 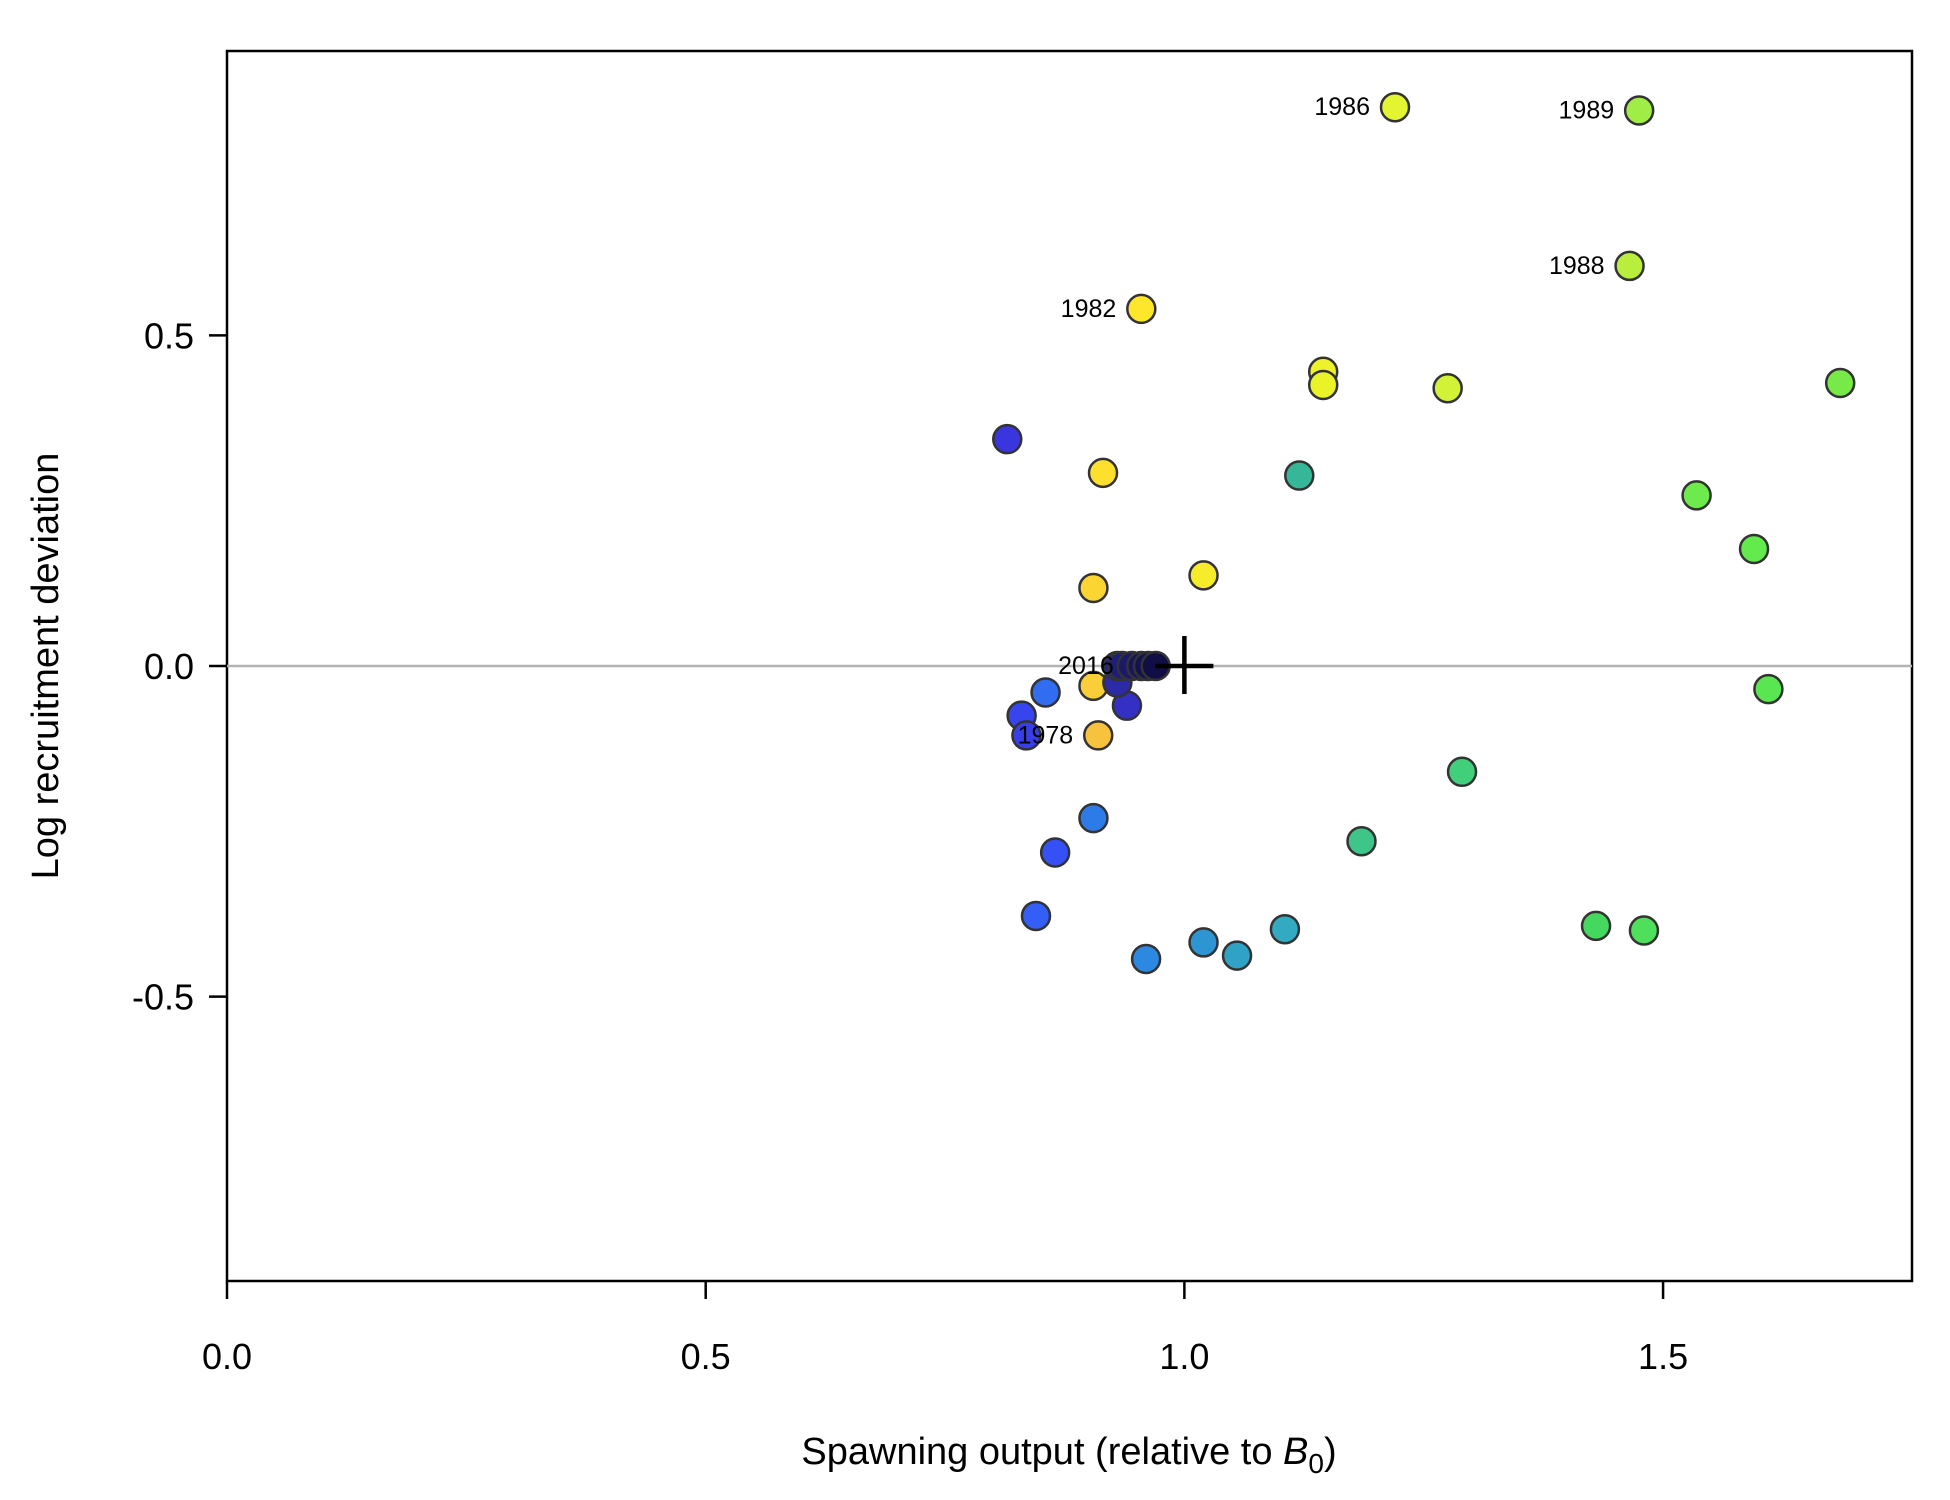 What do you see at coordinates (169, 335) in the screenshot?
I see `y-tick-label: 0.5` at bounding box center [169, 335].